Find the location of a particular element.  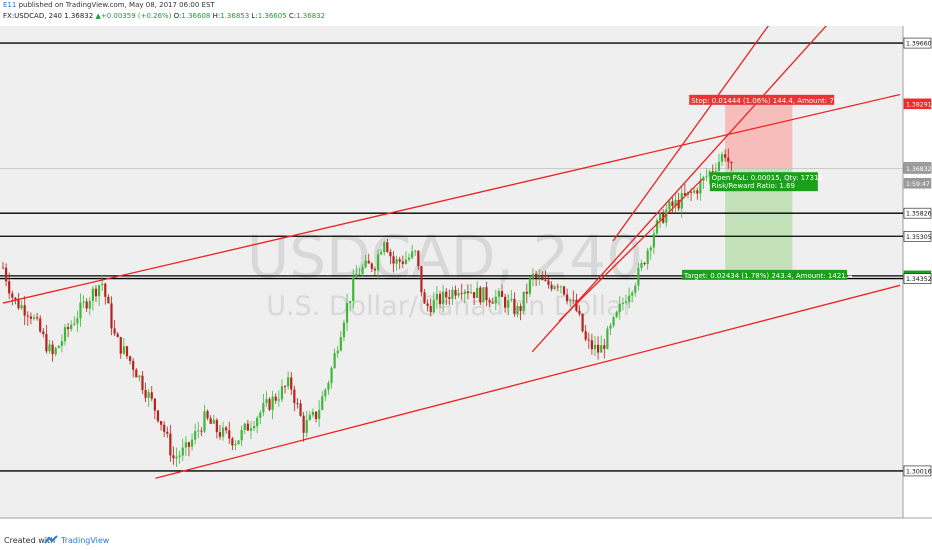

axis-label-1: 1.38291 is located at coordinates (919, 104).